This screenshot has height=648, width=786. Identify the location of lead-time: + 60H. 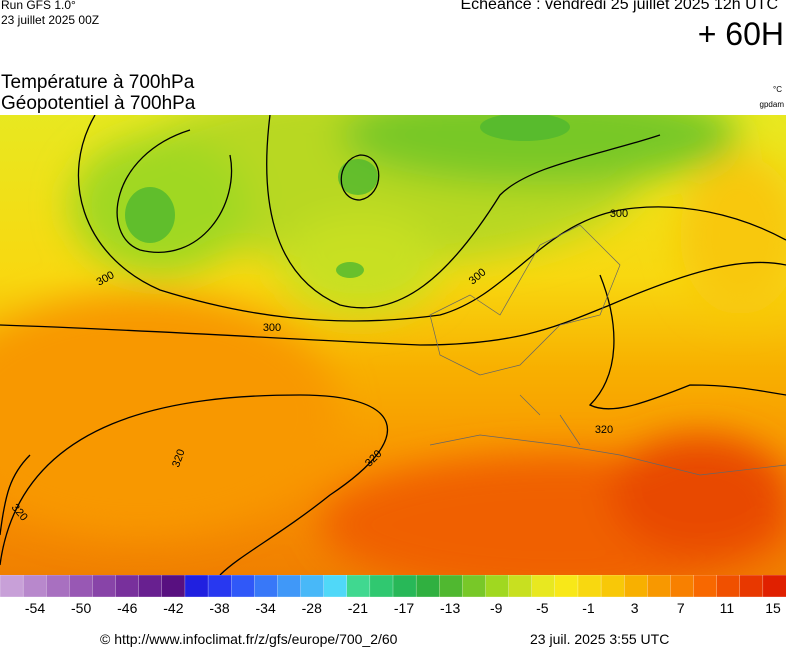
(740, 34).